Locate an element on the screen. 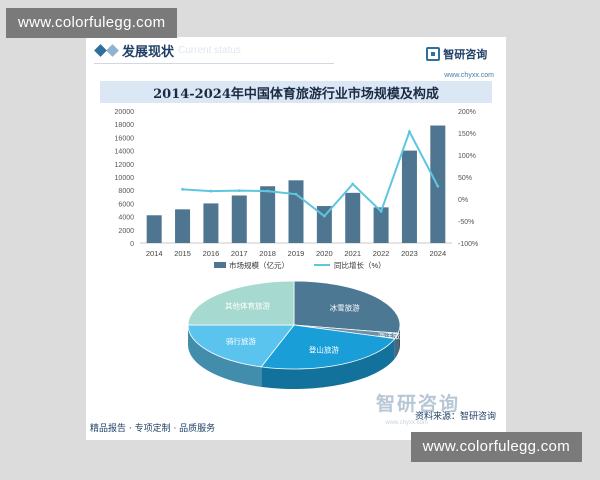 The height and width of the screenshot is (480, 600). legend-label-line: 同比增长（%） is located at coordinates (360, 265).